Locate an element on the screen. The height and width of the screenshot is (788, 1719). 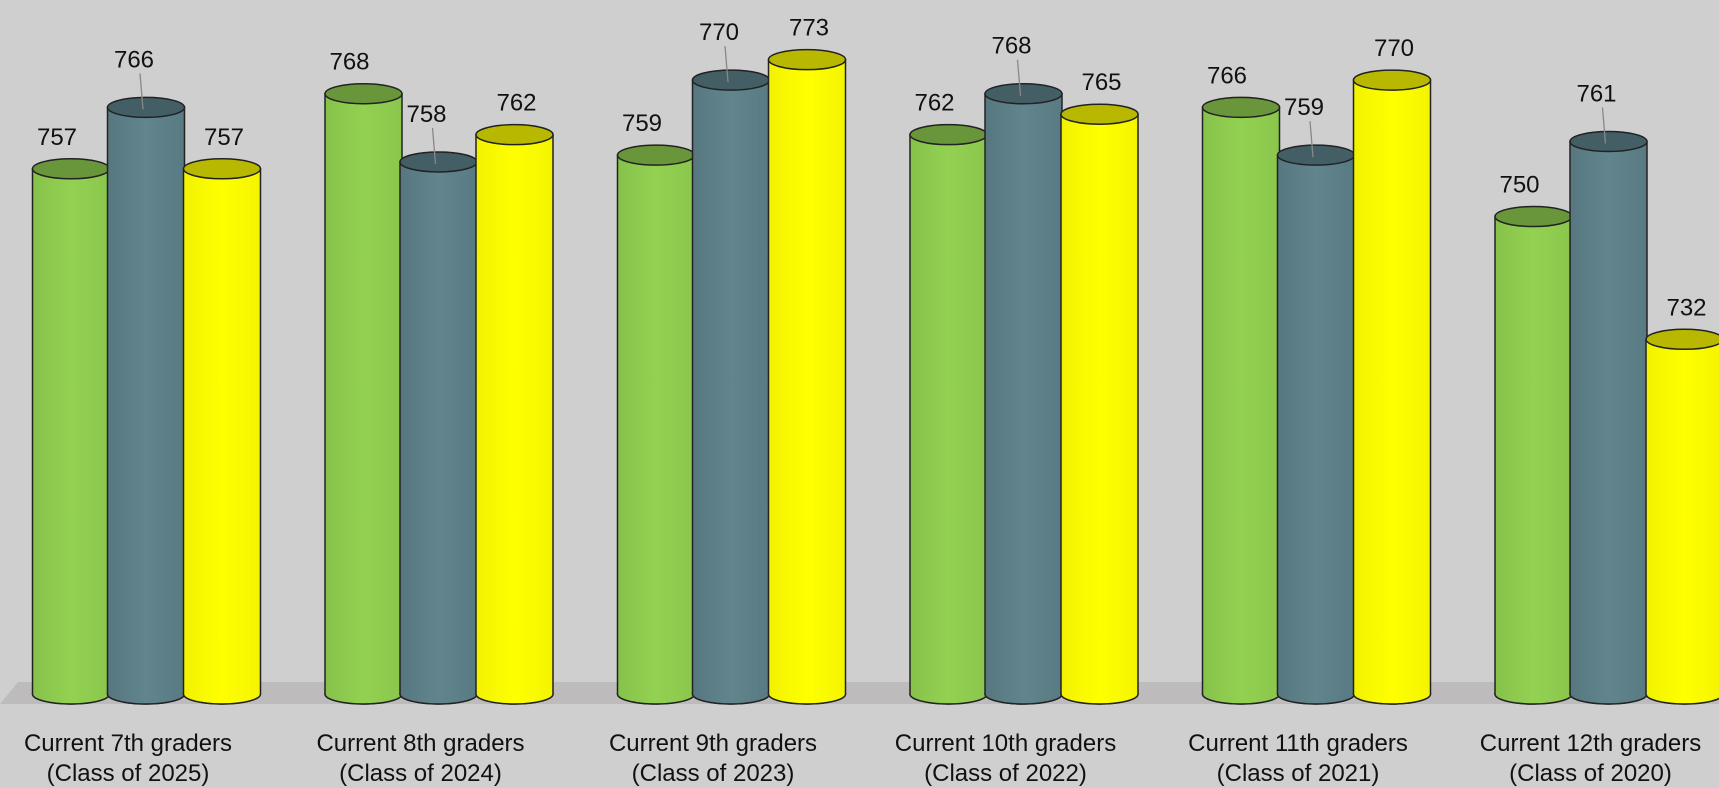
category-label: (Class of 2023) is located at coordinates (713, 773).